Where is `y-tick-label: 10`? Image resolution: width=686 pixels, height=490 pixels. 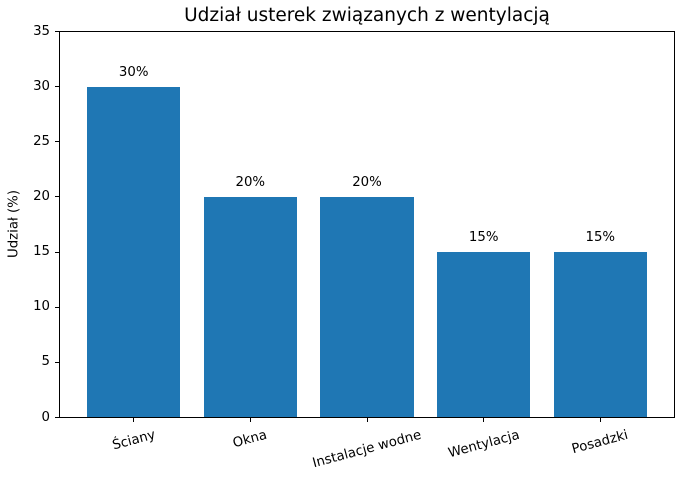
y-tick-label: 10 is located at coordinates (41, 307).